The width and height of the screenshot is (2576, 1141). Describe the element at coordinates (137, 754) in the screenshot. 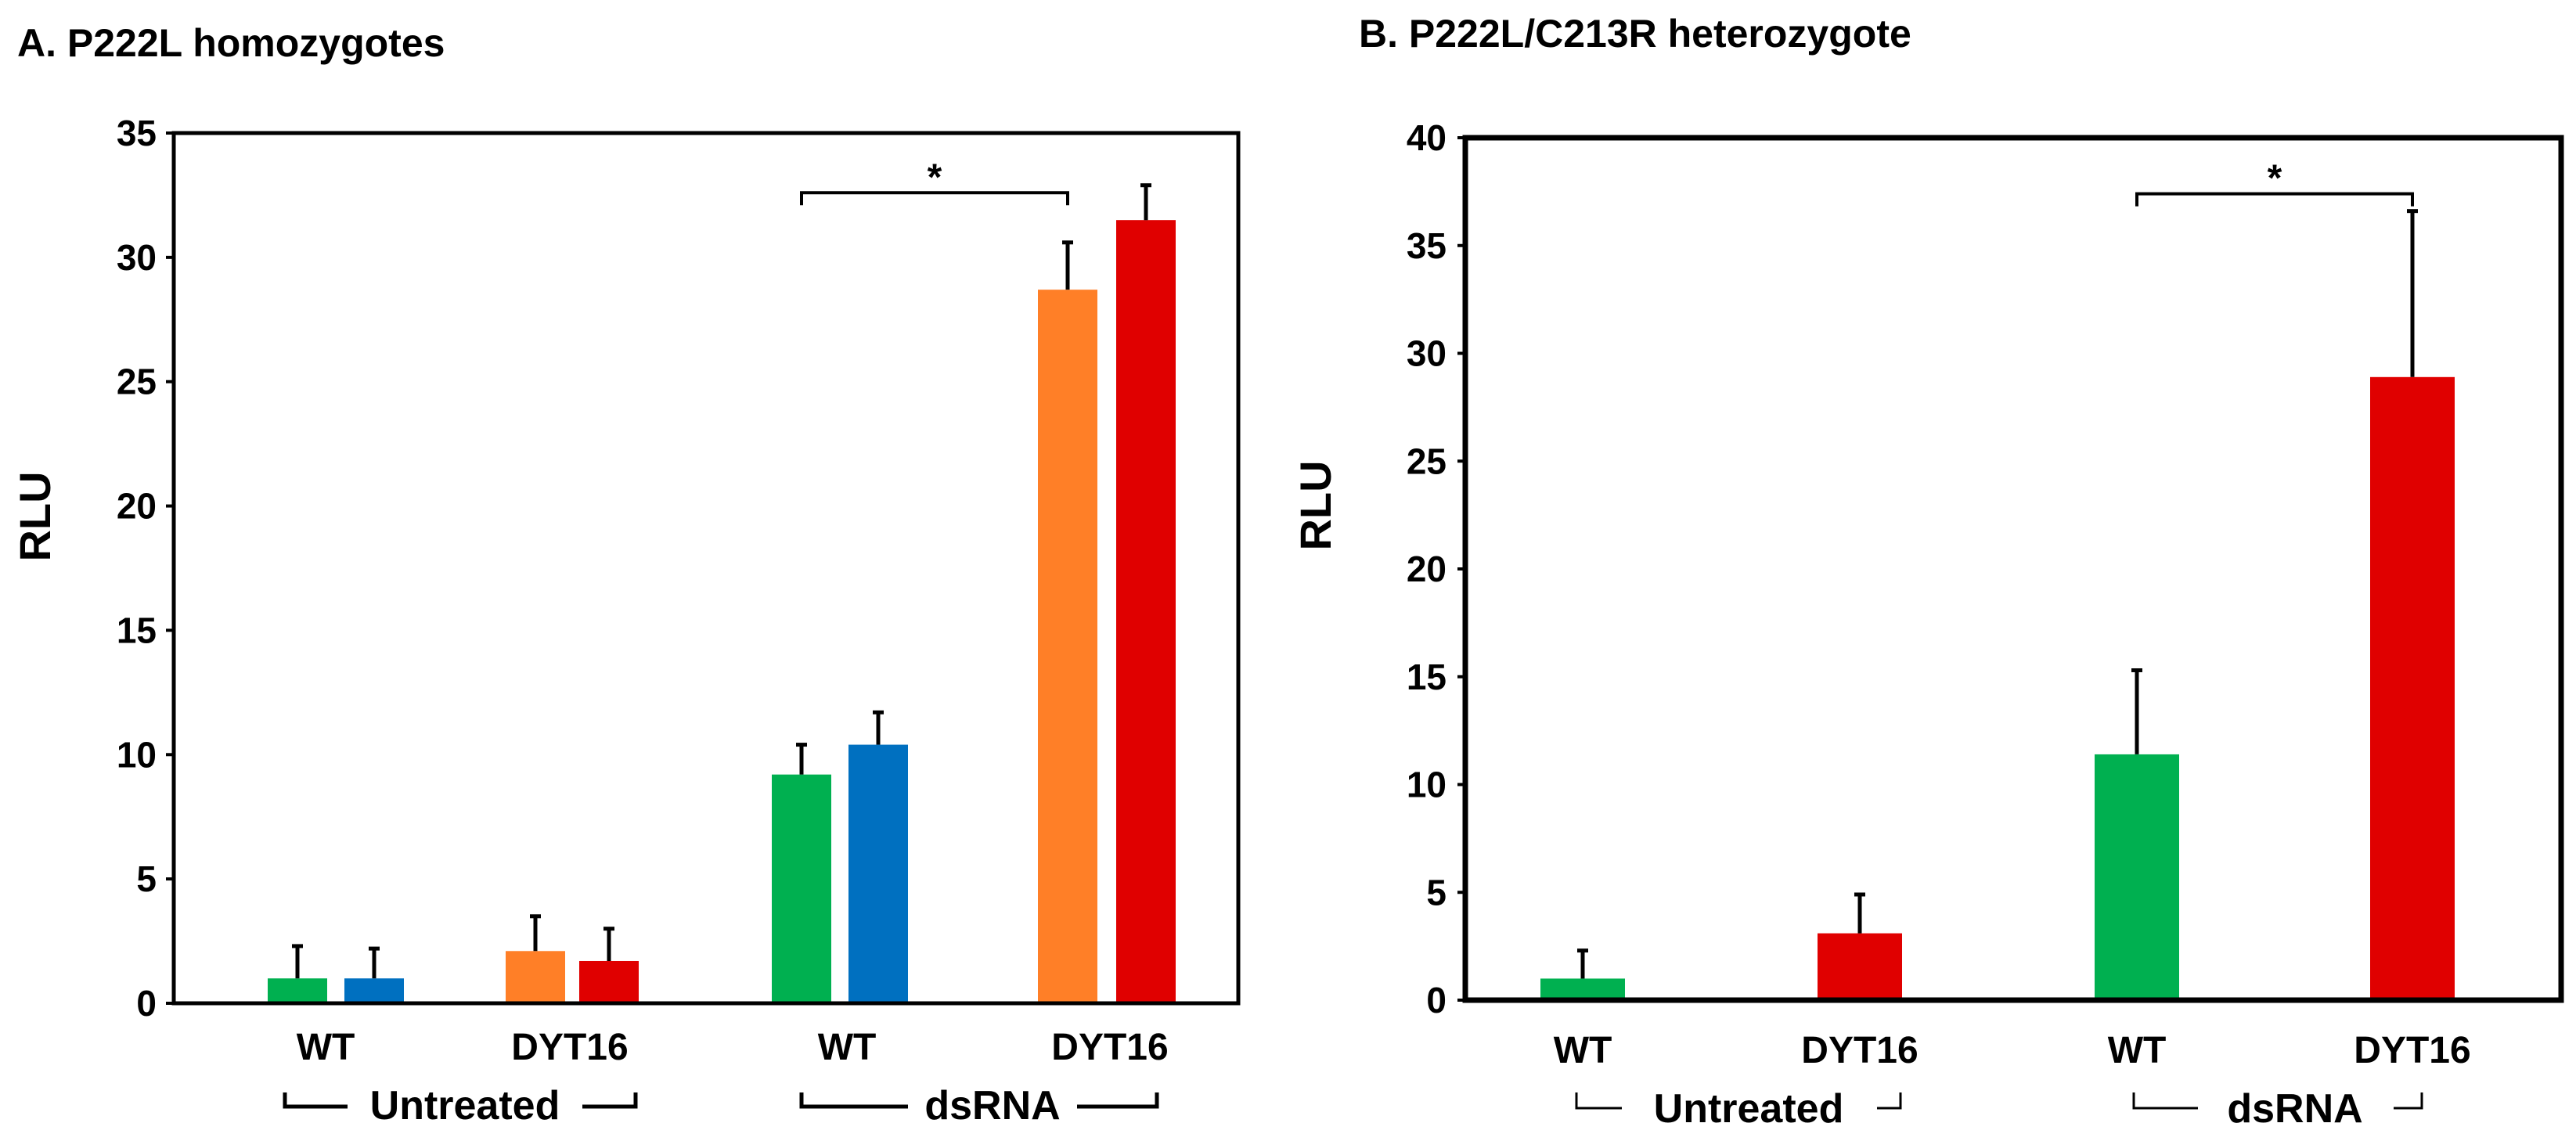

I see `panel-a-y-tick-label: 10` at that location.